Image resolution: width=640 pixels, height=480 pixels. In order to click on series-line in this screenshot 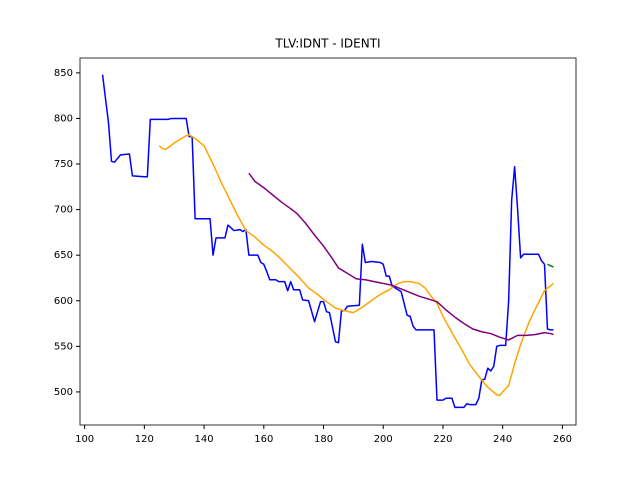, I will do `click(550, 265)`.